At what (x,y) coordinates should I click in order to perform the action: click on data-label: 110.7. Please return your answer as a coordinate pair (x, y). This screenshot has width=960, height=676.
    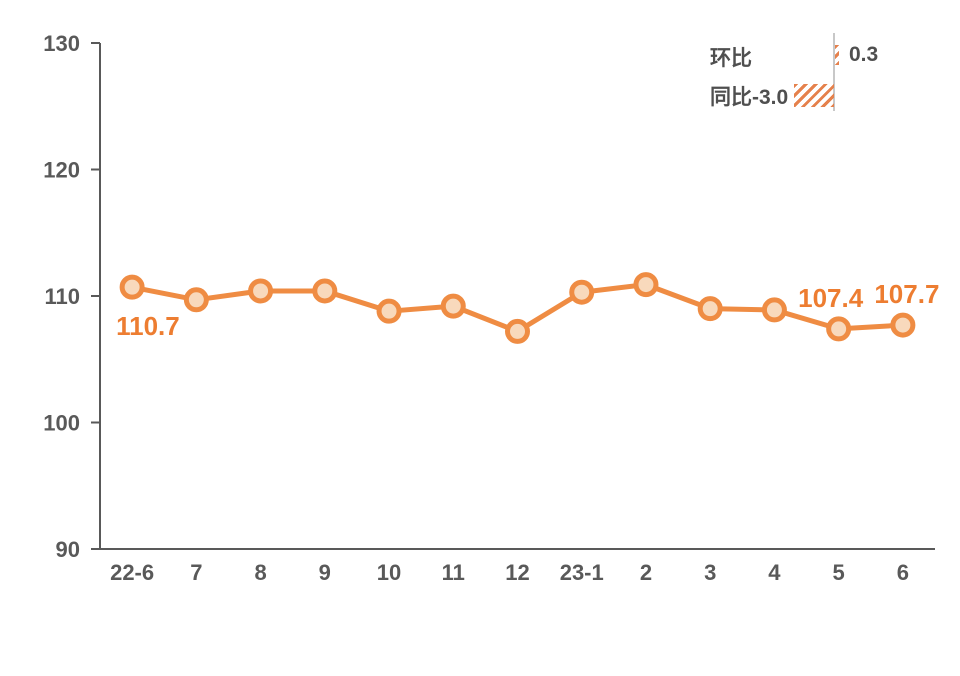
    Looking at the image, I should click on (148, 326).